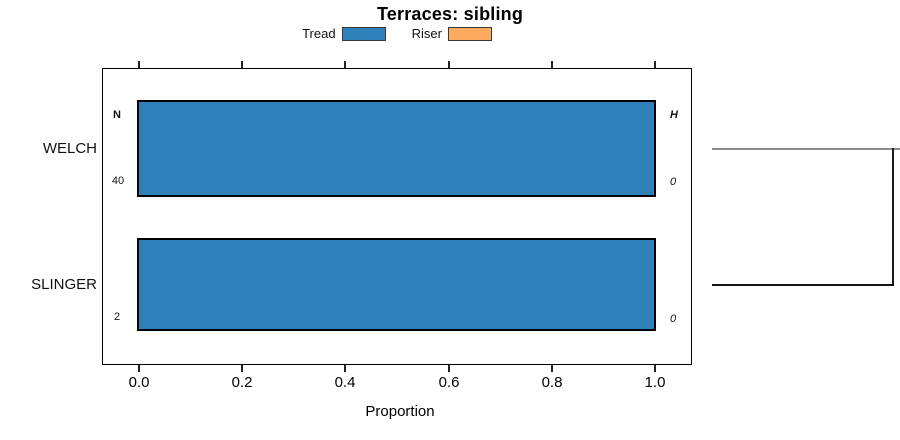 The width and height of the screenshot is (900, 440). What do you see at coordinates (673, 182) in the screenshot?
I see `h-value-welch: 0` at bounding box center [673, 182].